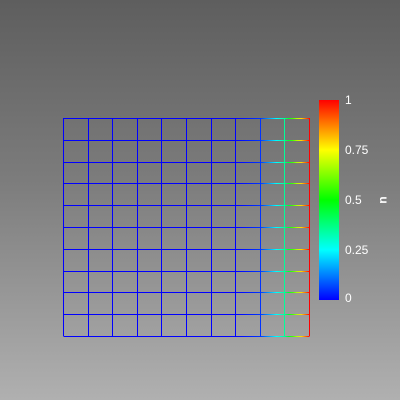 The image size is (400, 400). I want to click on colorbar: 1 0.75 0.5 0.25 0 u, so click(355, 199).